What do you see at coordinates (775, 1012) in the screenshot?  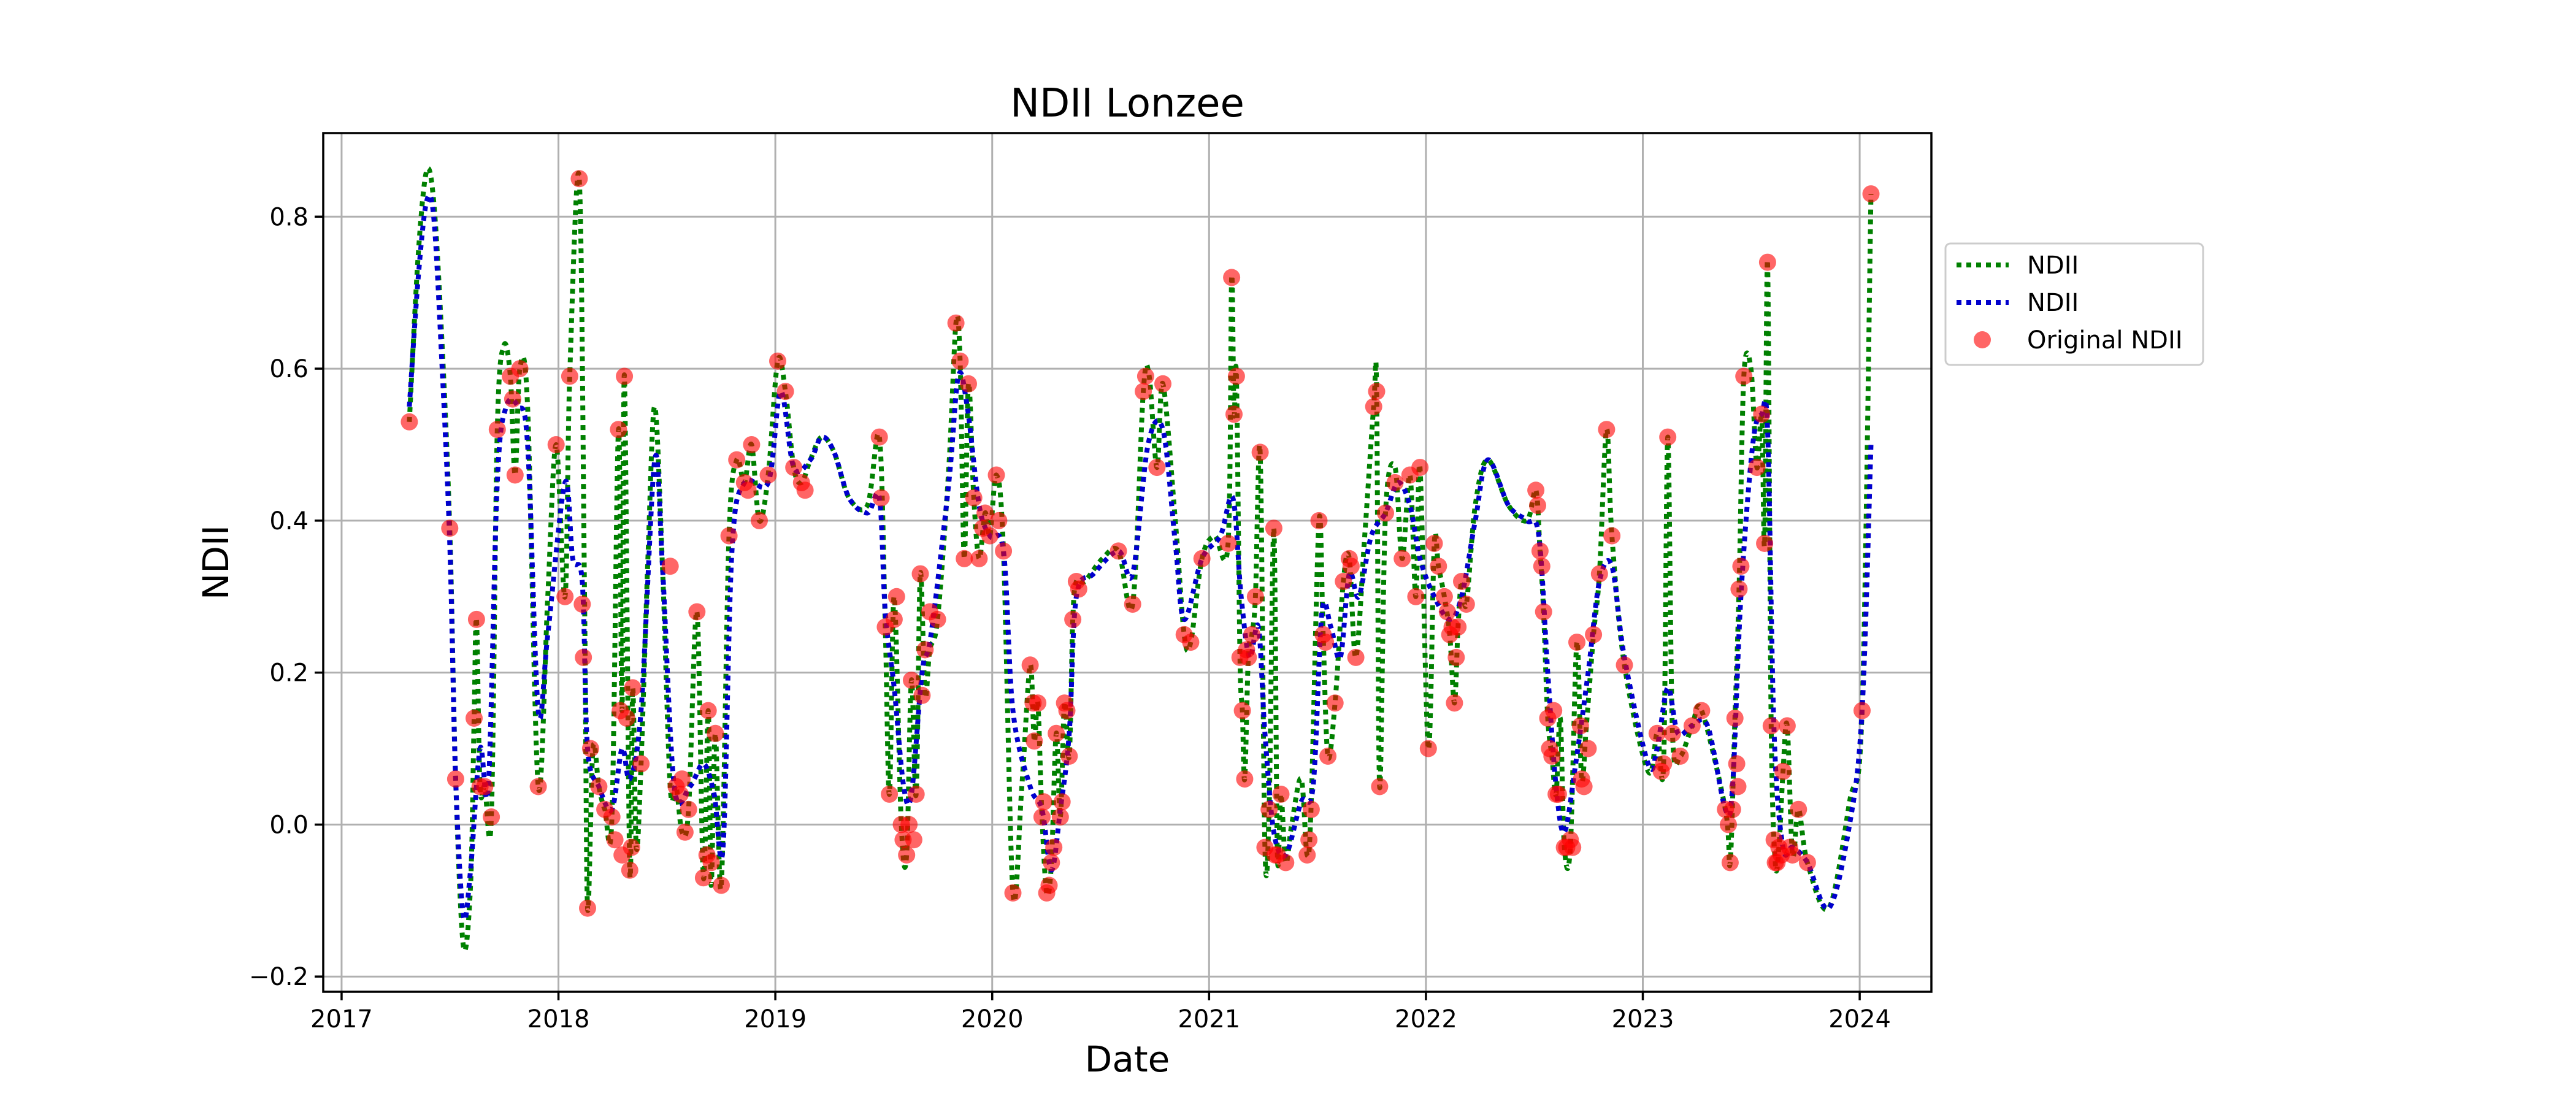 I see `x-tick: 2019` at bounding box center [775, 1012].